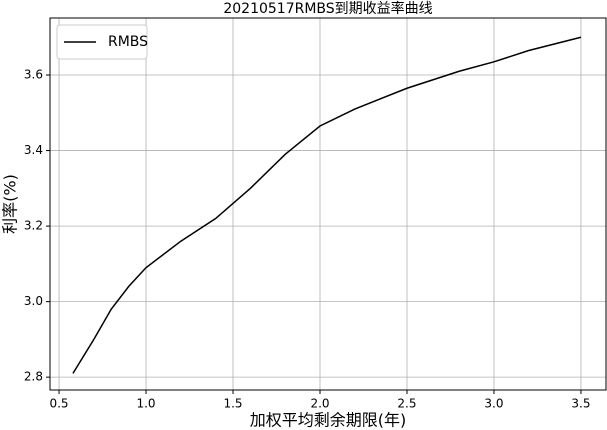  What do you see at coordinates (328, 420) in the screenshot?
I see `x-axis-label: 加权平均剩余期限(年)` at bounding box center [328, 420].